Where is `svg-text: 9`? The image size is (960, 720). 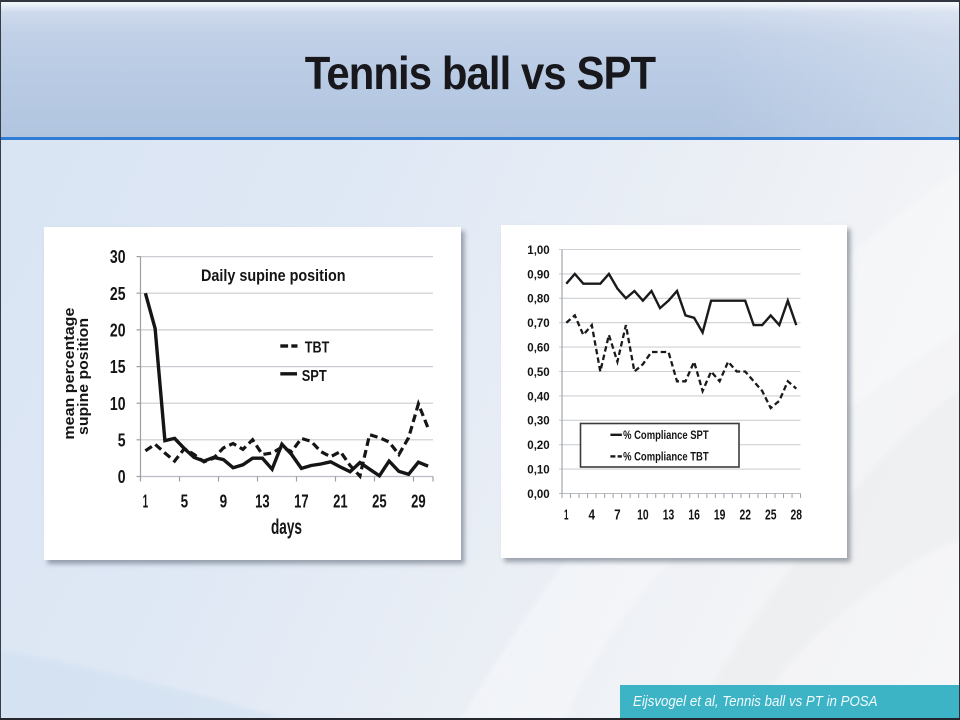
svg-text: 9 is located at coordinates (224, 502).